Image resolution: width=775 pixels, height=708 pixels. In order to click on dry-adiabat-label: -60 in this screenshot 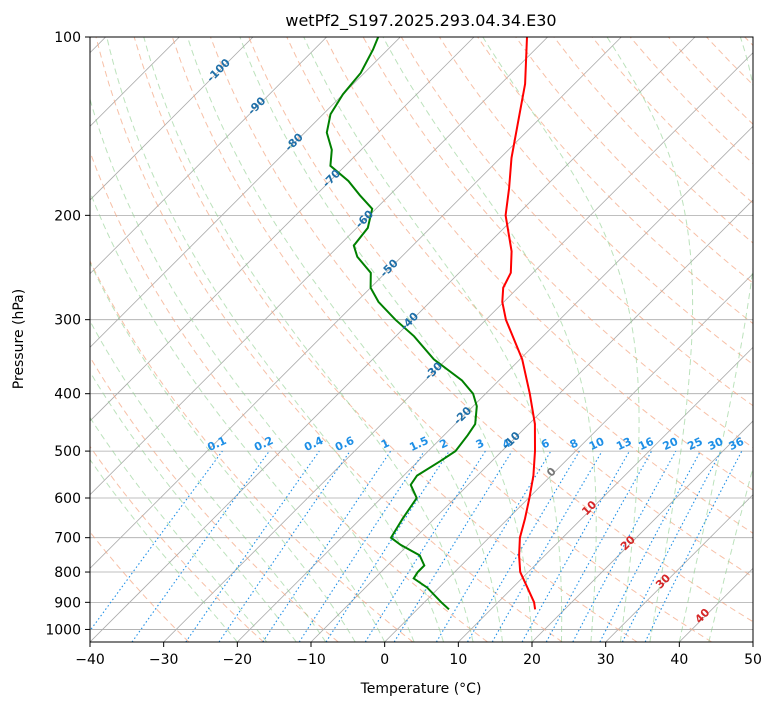, I will do `click(364, 218)`.